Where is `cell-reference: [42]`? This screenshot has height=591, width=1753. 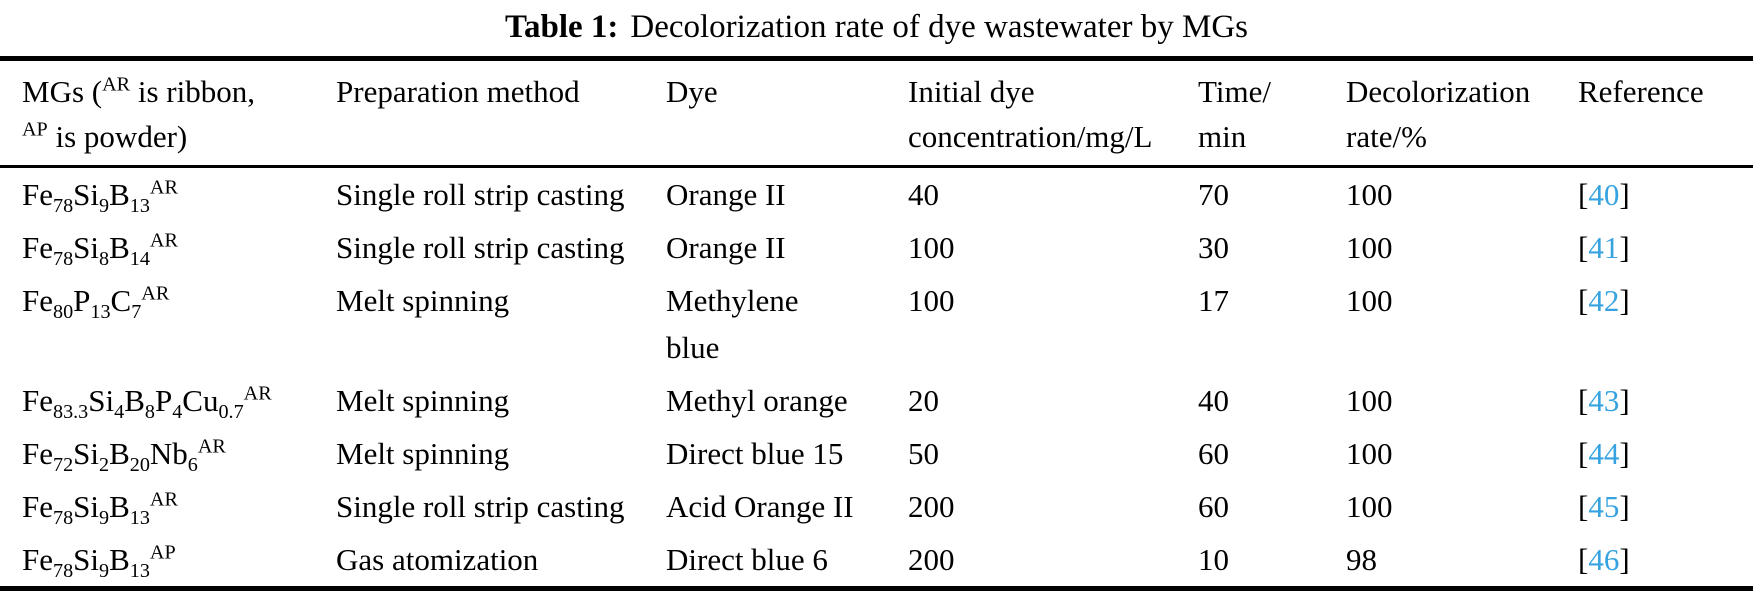 cell-reference: [42] is located at coordinates (1604, 300).